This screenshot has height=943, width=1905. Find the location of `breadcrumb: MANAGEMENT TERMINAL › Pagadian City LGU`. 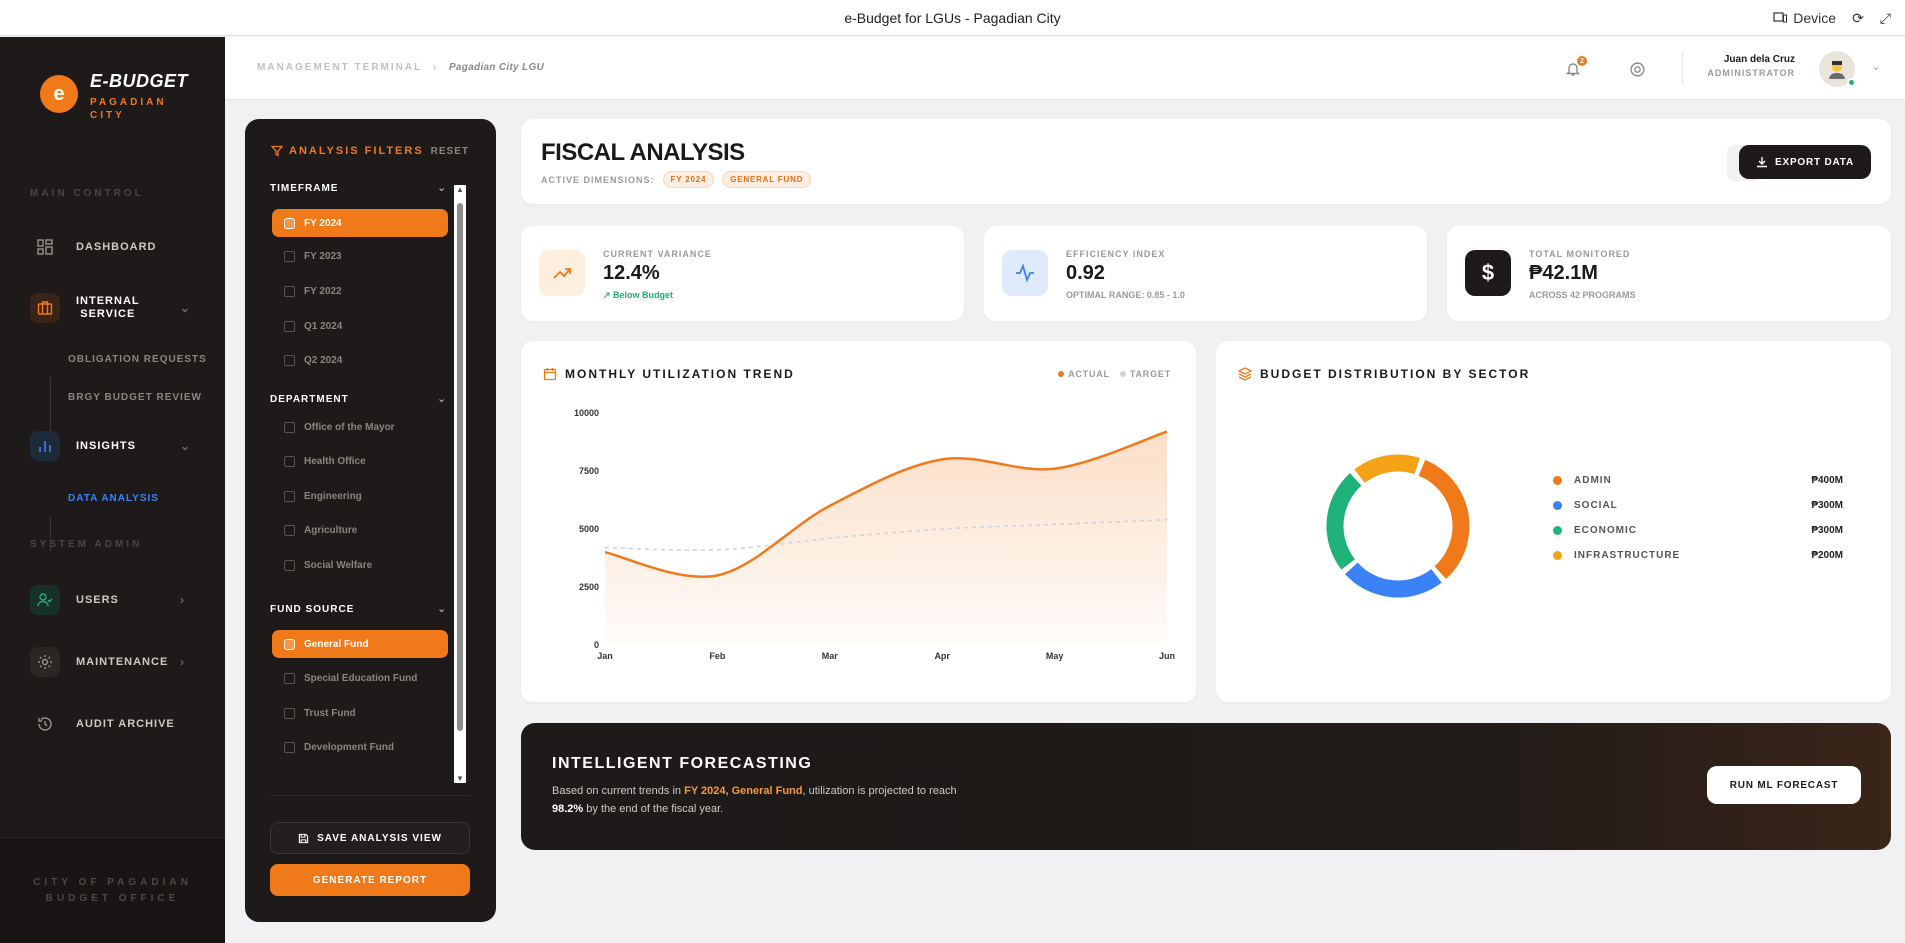

breadcrumb: MANAGEMENT TERMINAL › Pagadian City LGU is located at coordinates (400, 67).